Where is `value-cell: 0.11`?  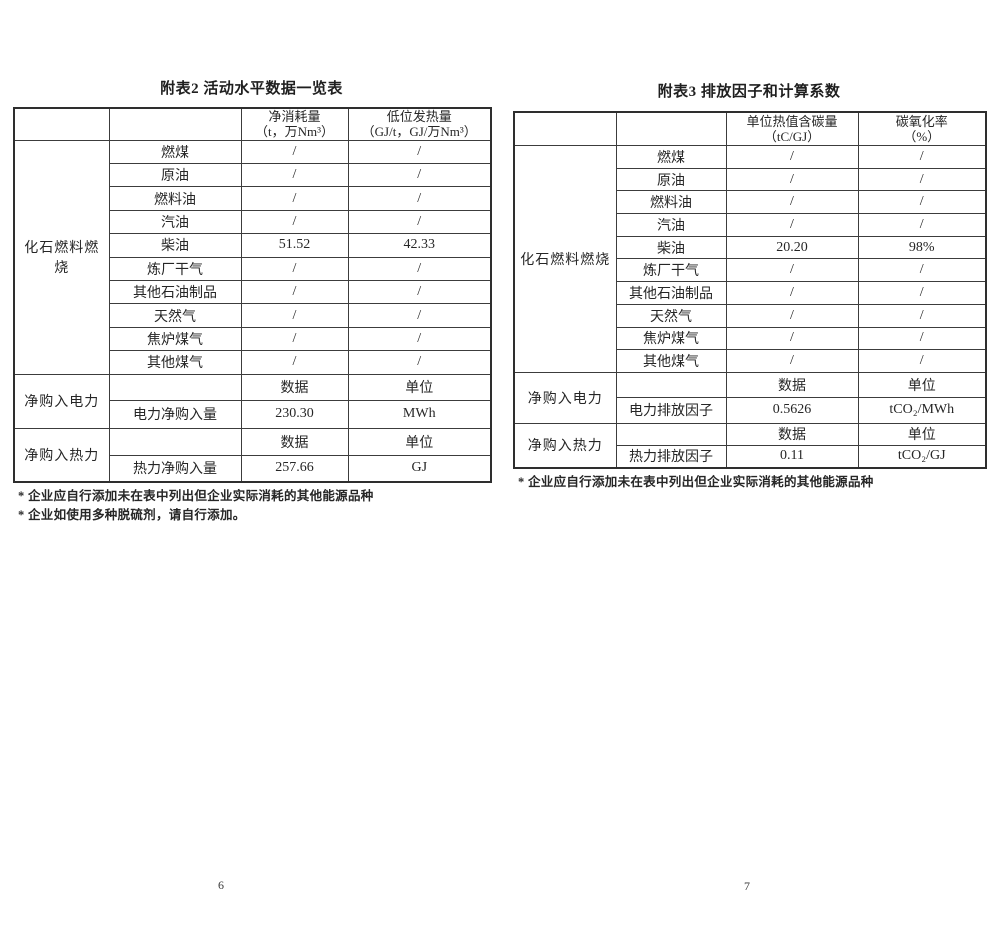
value-cell: 0.11 is located at coordinates (792, 456).